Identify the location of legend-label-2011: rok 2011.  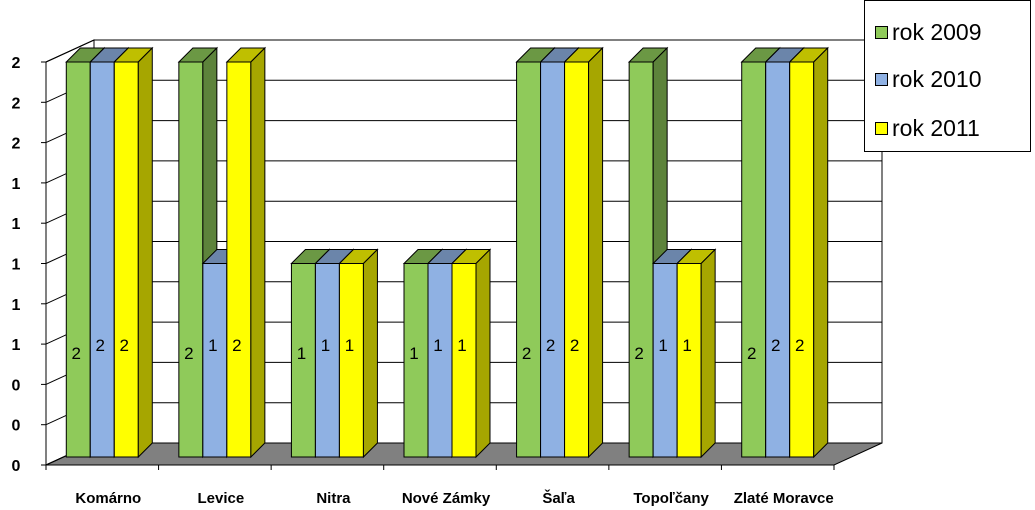
(936, 127).